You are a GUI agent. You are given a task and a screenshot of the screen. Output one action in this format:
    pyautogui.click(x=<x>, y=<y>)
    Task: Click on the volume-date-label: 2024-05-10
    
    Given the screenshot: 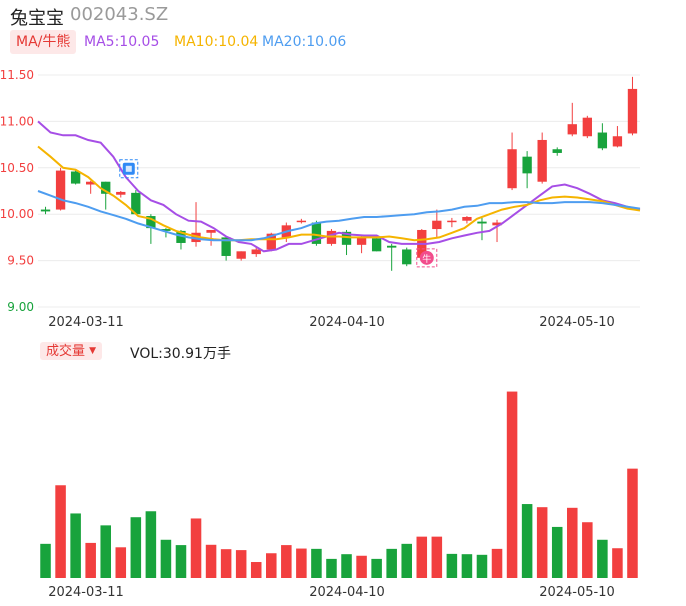 What is the action you would take?
    pyautogui.click(x=577, y=592)
    